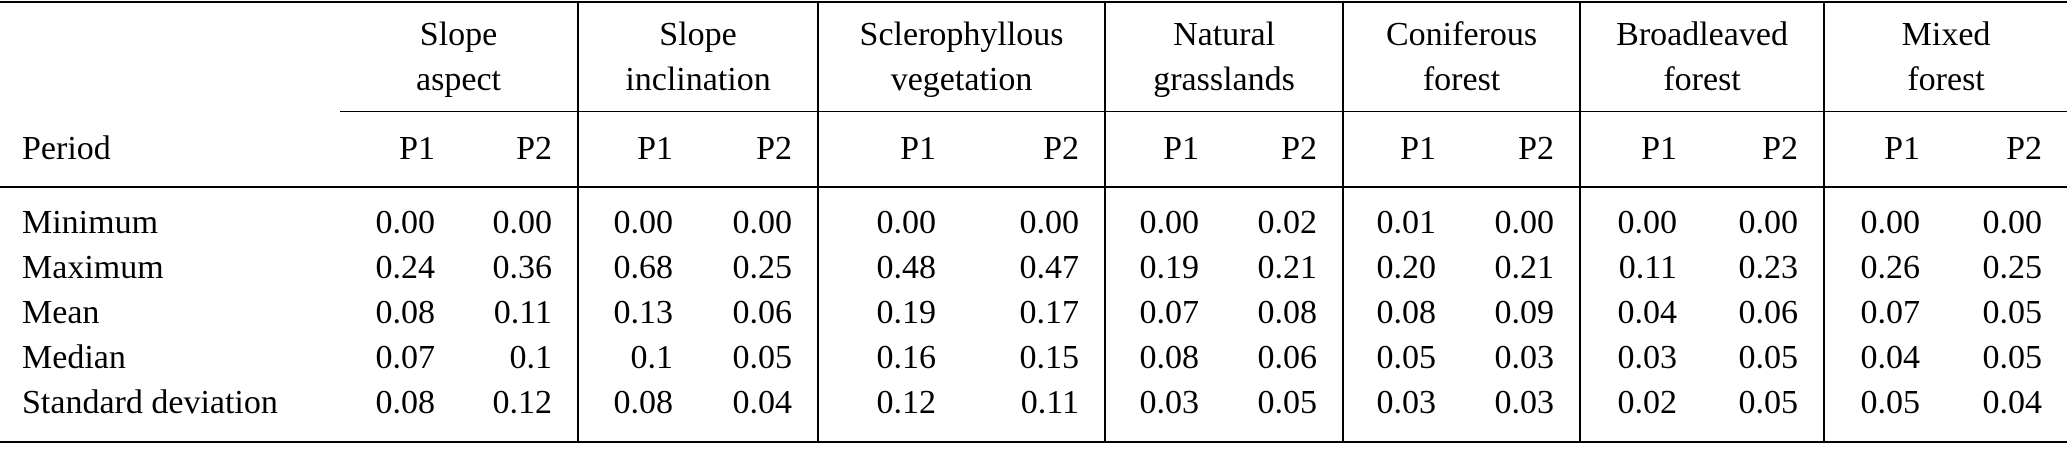 The width and height of the screenshot is (2067, 456). What do you see at coordinates (698, 79) in the screenshot?
I see `group-header-line2: inclination` at bounding box center [698, 79].